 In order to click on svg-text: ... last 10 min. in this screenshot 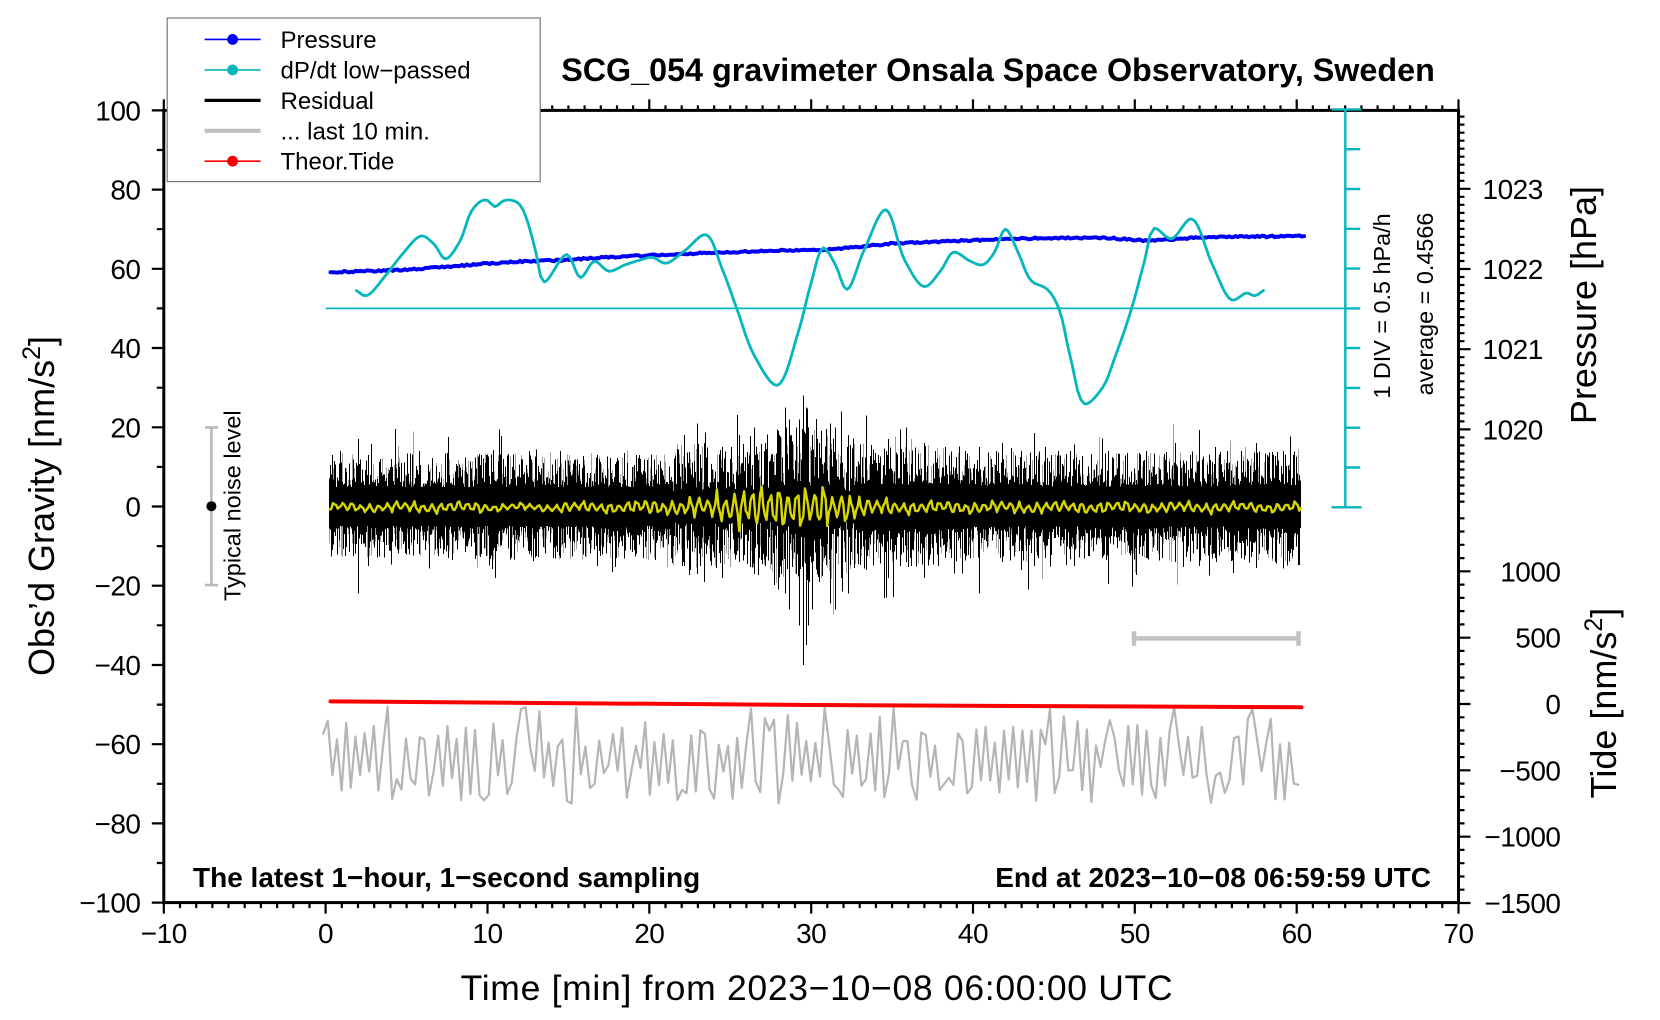, I will do `click(355, 131)`.